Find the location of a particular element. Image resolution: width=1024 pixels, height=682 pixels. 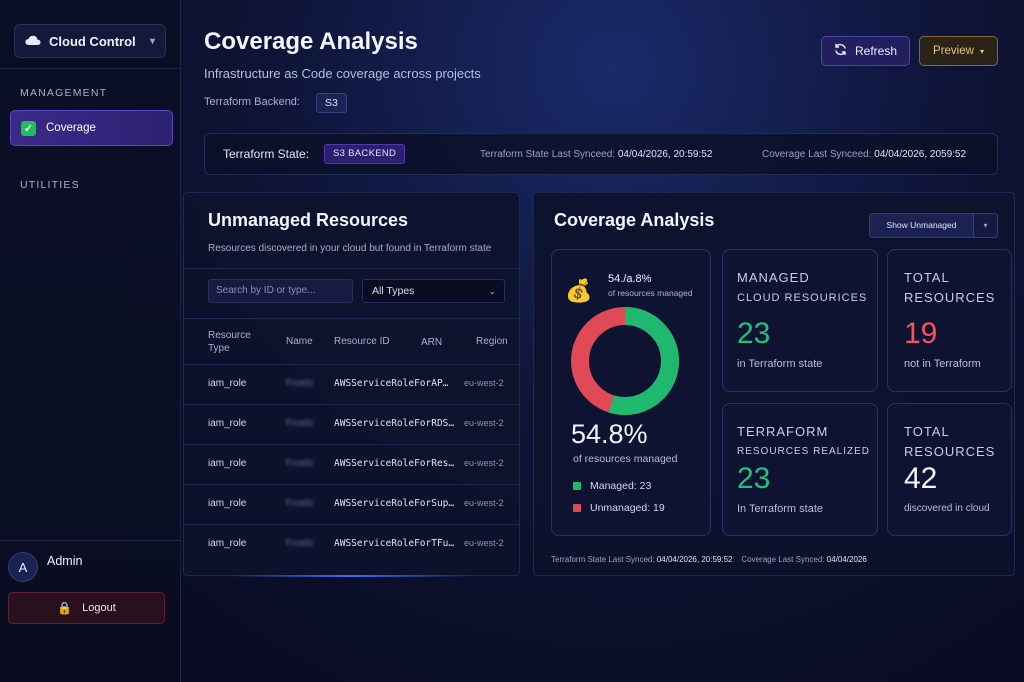

refresh-icon is located at coordinates (840, 51).